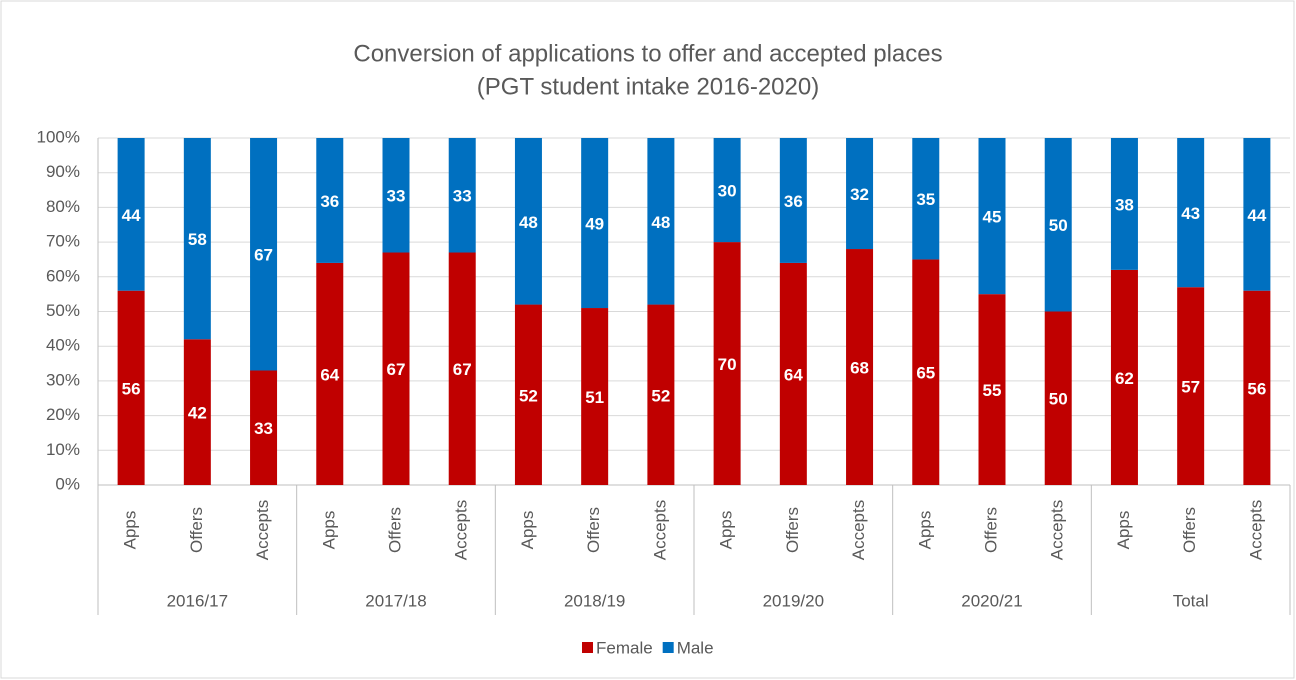  I want to click on data-label: 38, so click(1124, 204).